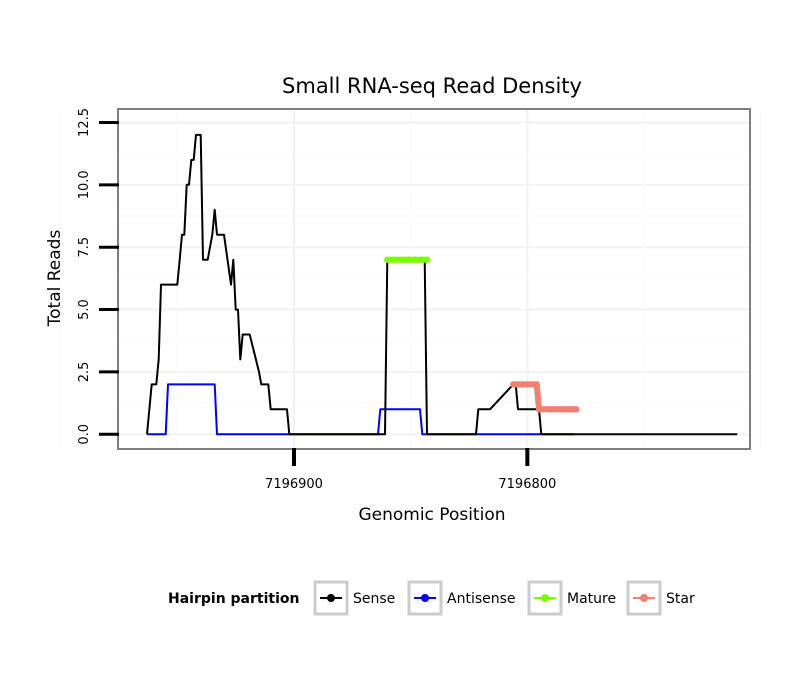  I want to click on x-tick-label-1: 7196800, so click(527, 484).